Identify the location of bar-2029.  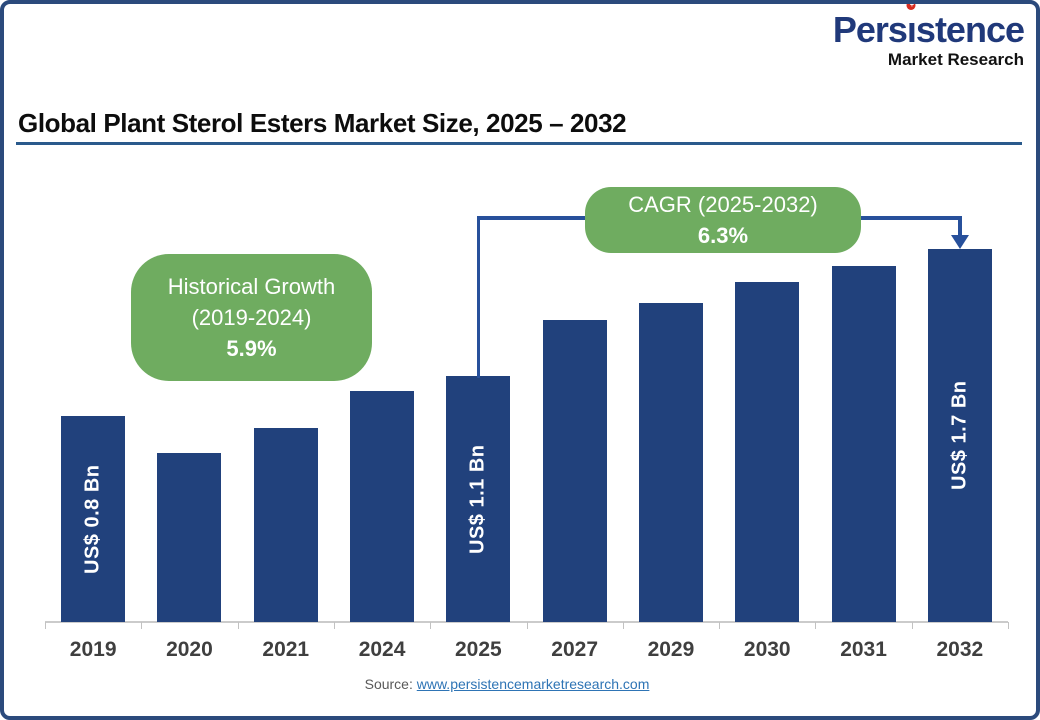
(670, 462).